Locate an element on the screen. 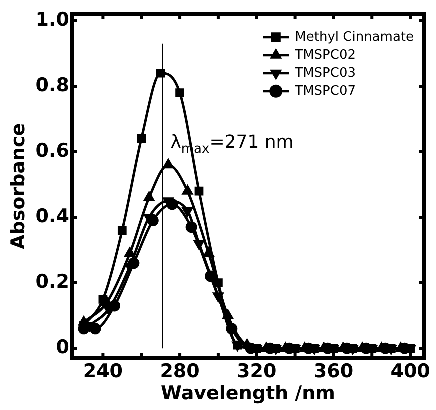 The height and width of the screenshot is (410, 436). x-axis-title: Wavelength /nm is located at coordinates (248, 393).